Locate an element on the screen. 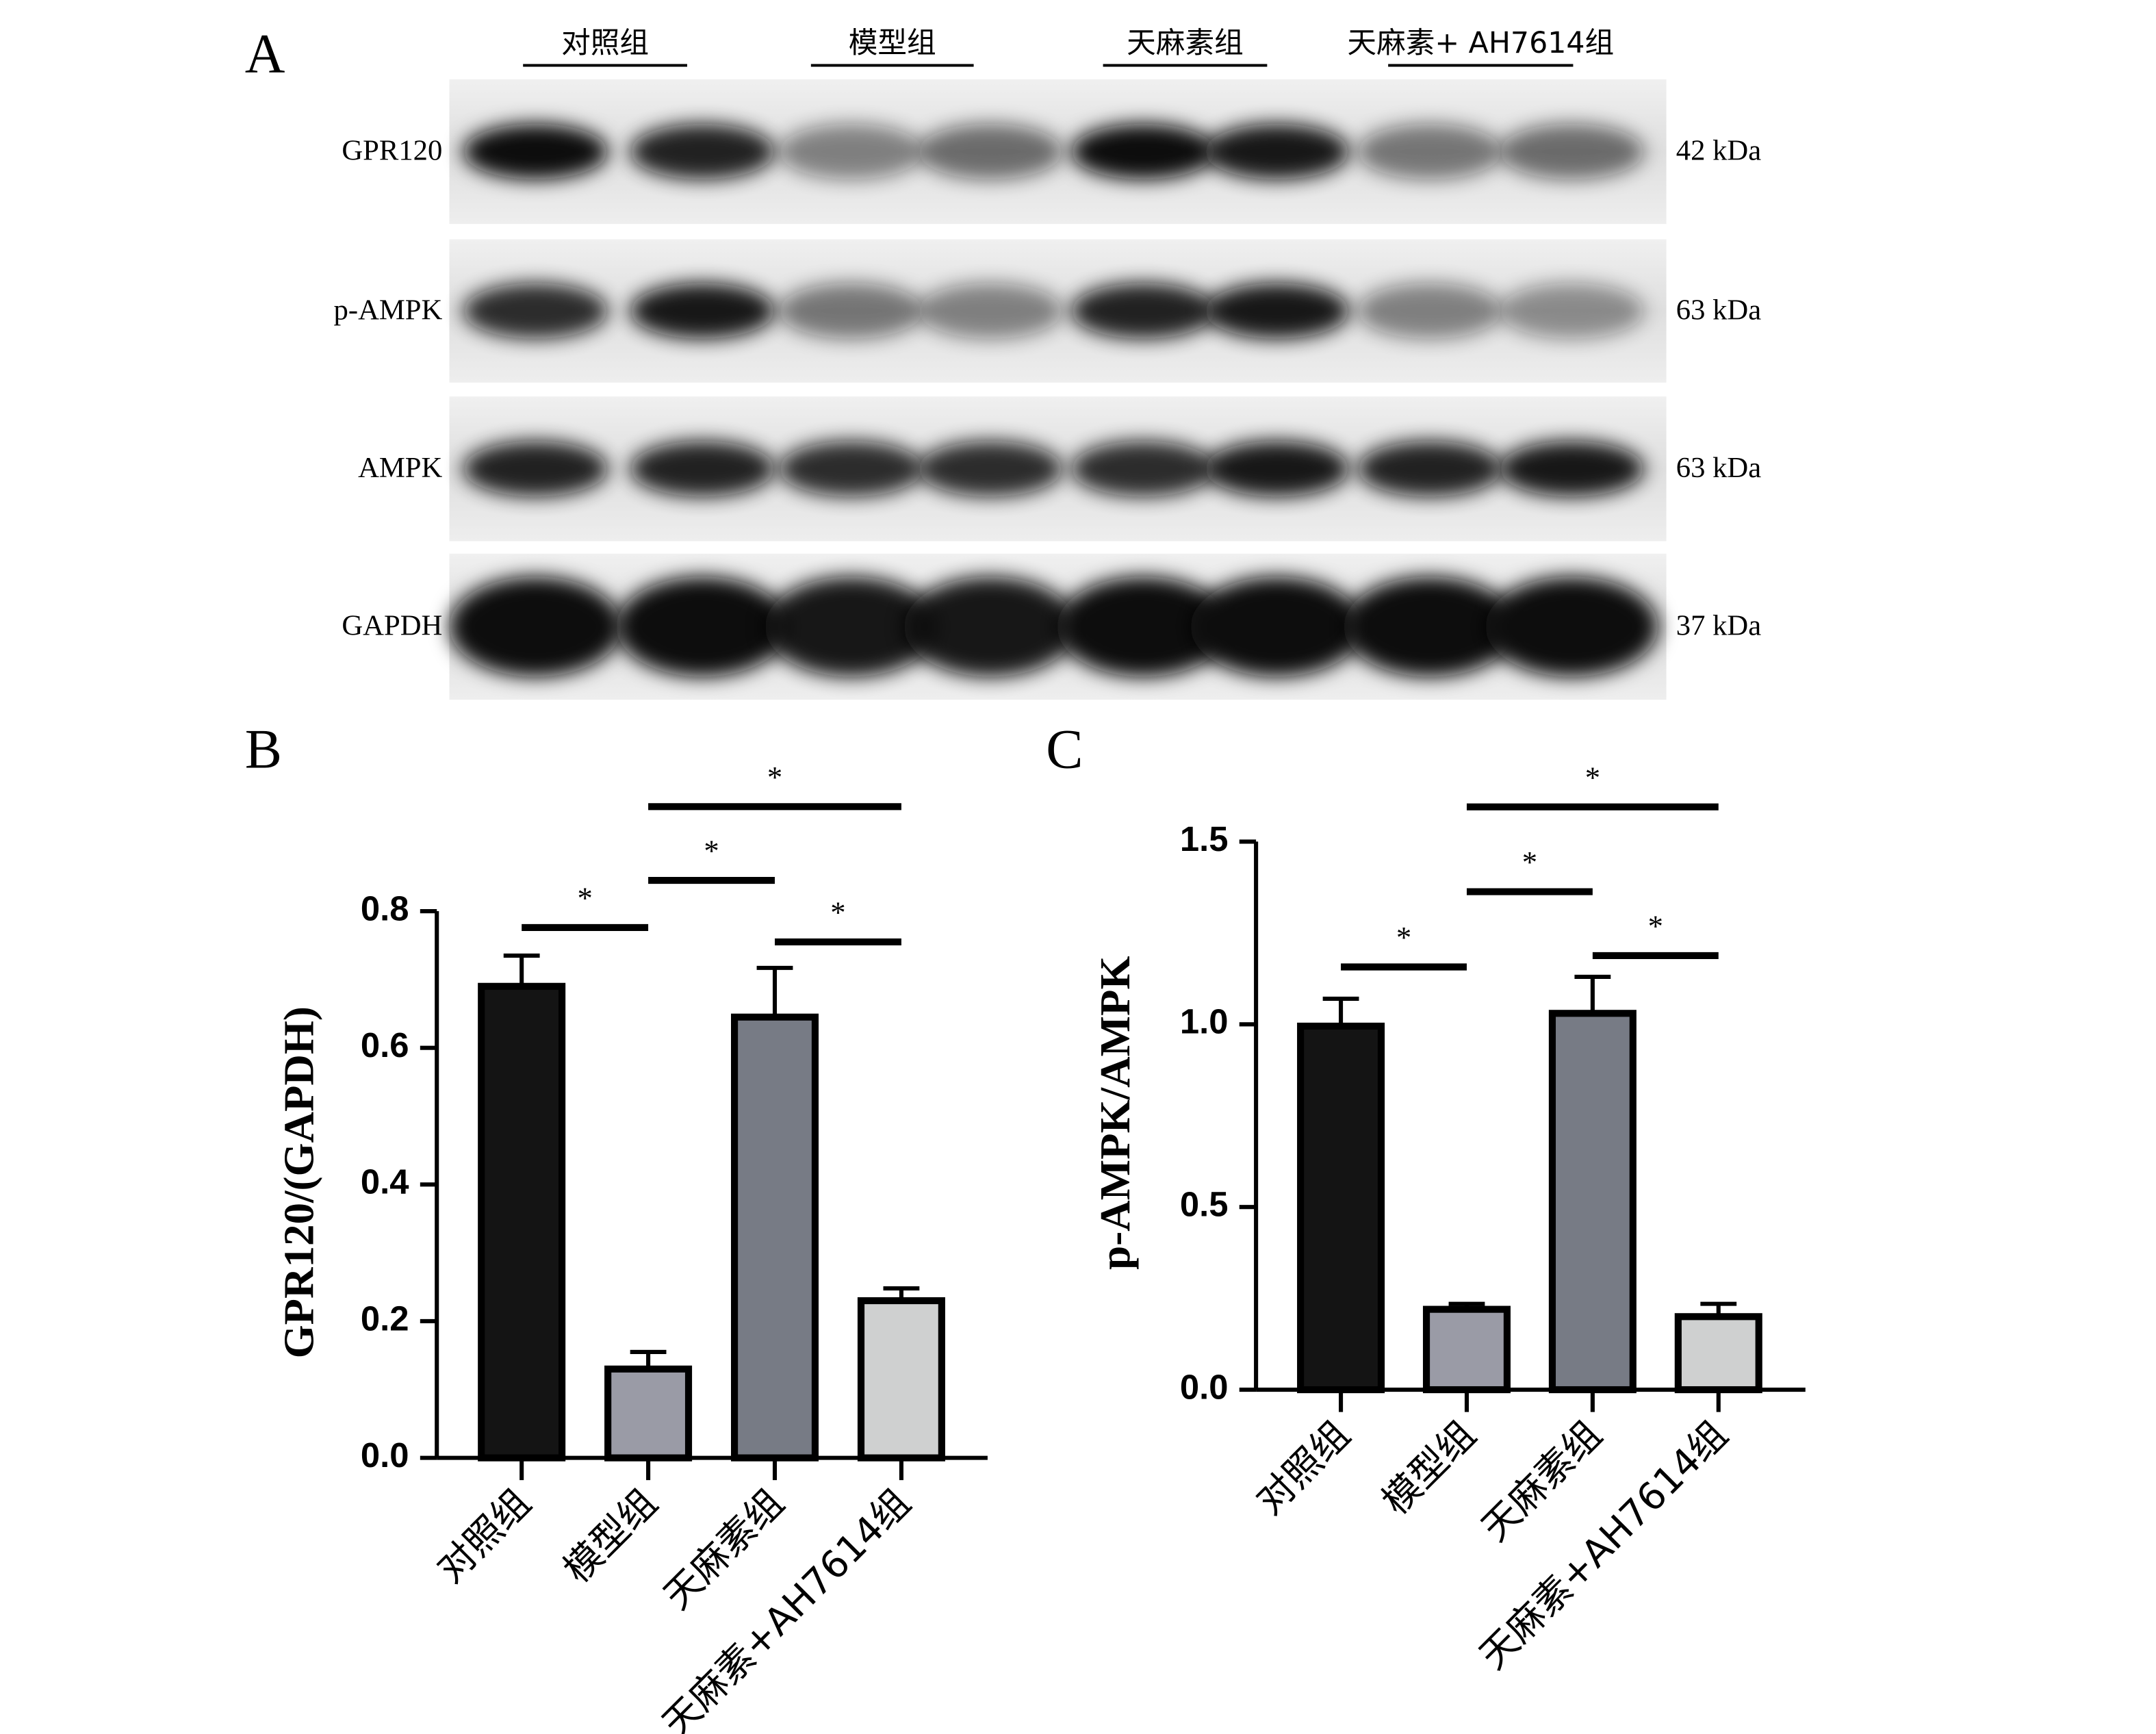  y-tick-label: 0.4 is located at coordinates (385, 1181).